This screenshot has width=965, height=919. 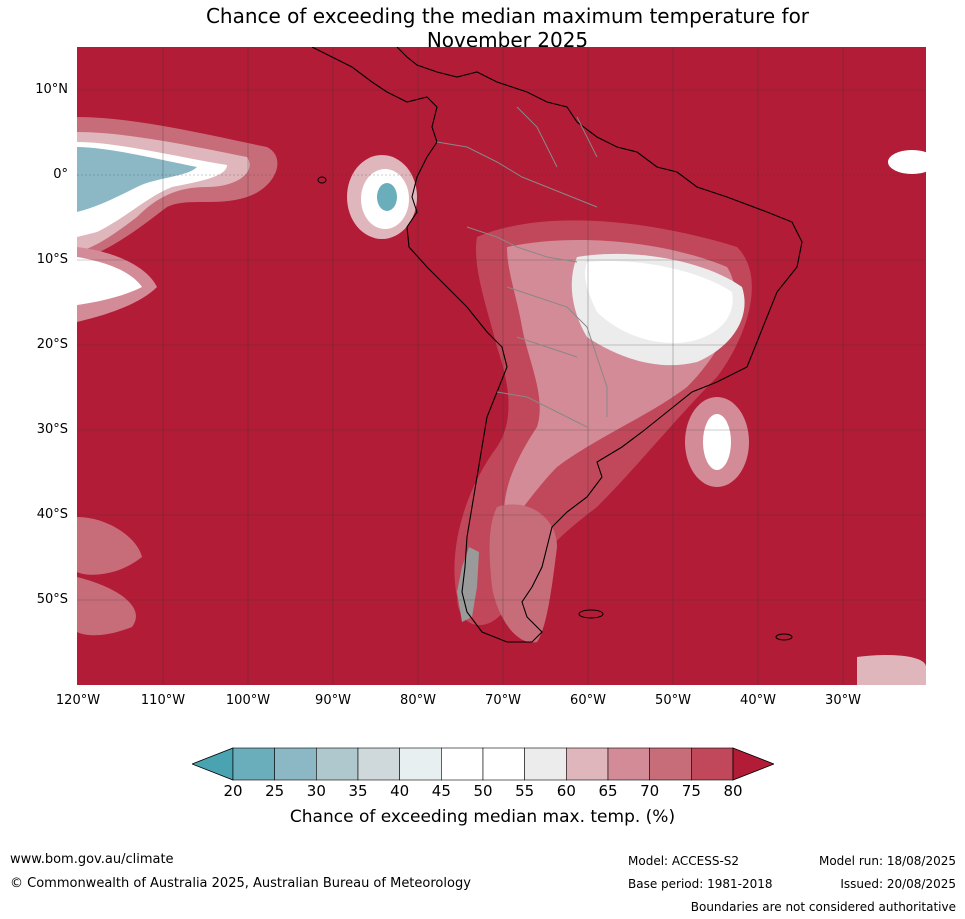 What do you see at coordinates (418, 700) in the screenshot?
I see `lon-label-80w: 80°W` at bounding box center [418, 700].